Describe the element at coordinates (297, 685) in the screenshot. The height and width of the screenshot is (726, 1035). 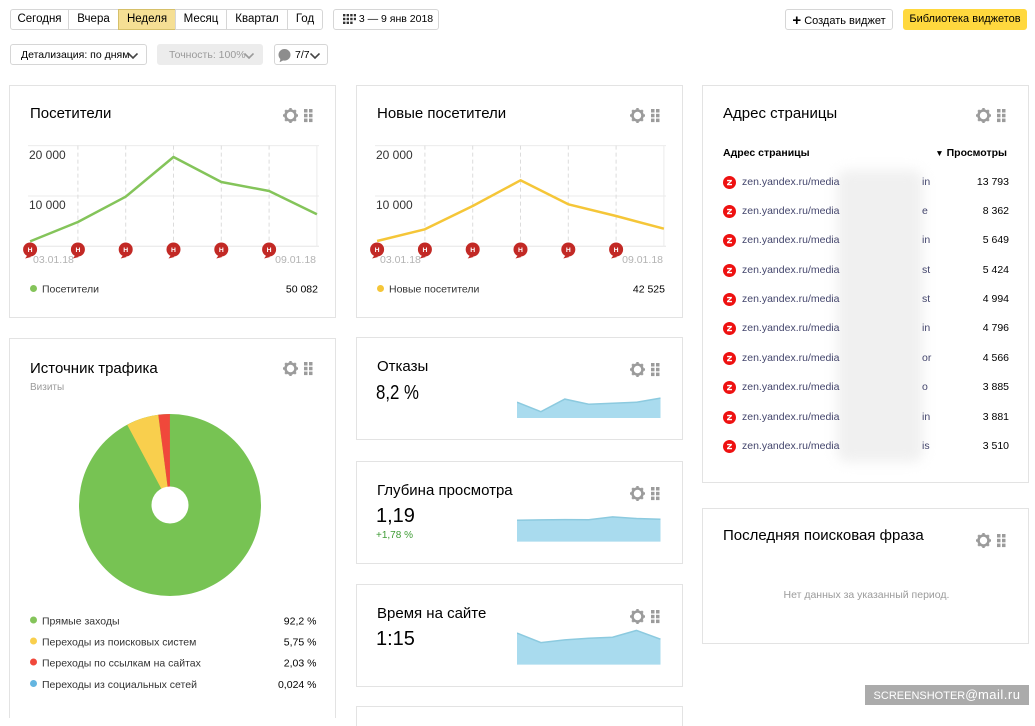
I see `svg-text: 0,024 %` at that location.